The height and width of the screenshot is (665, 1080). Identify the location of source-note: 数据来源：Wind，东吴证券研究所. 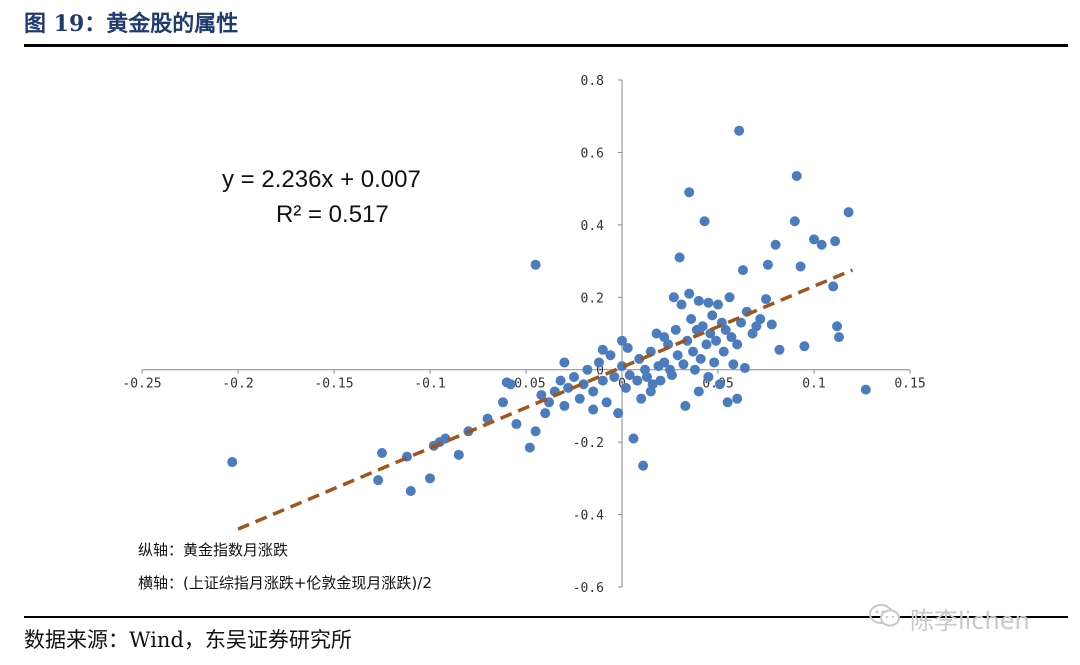
(188, 640).